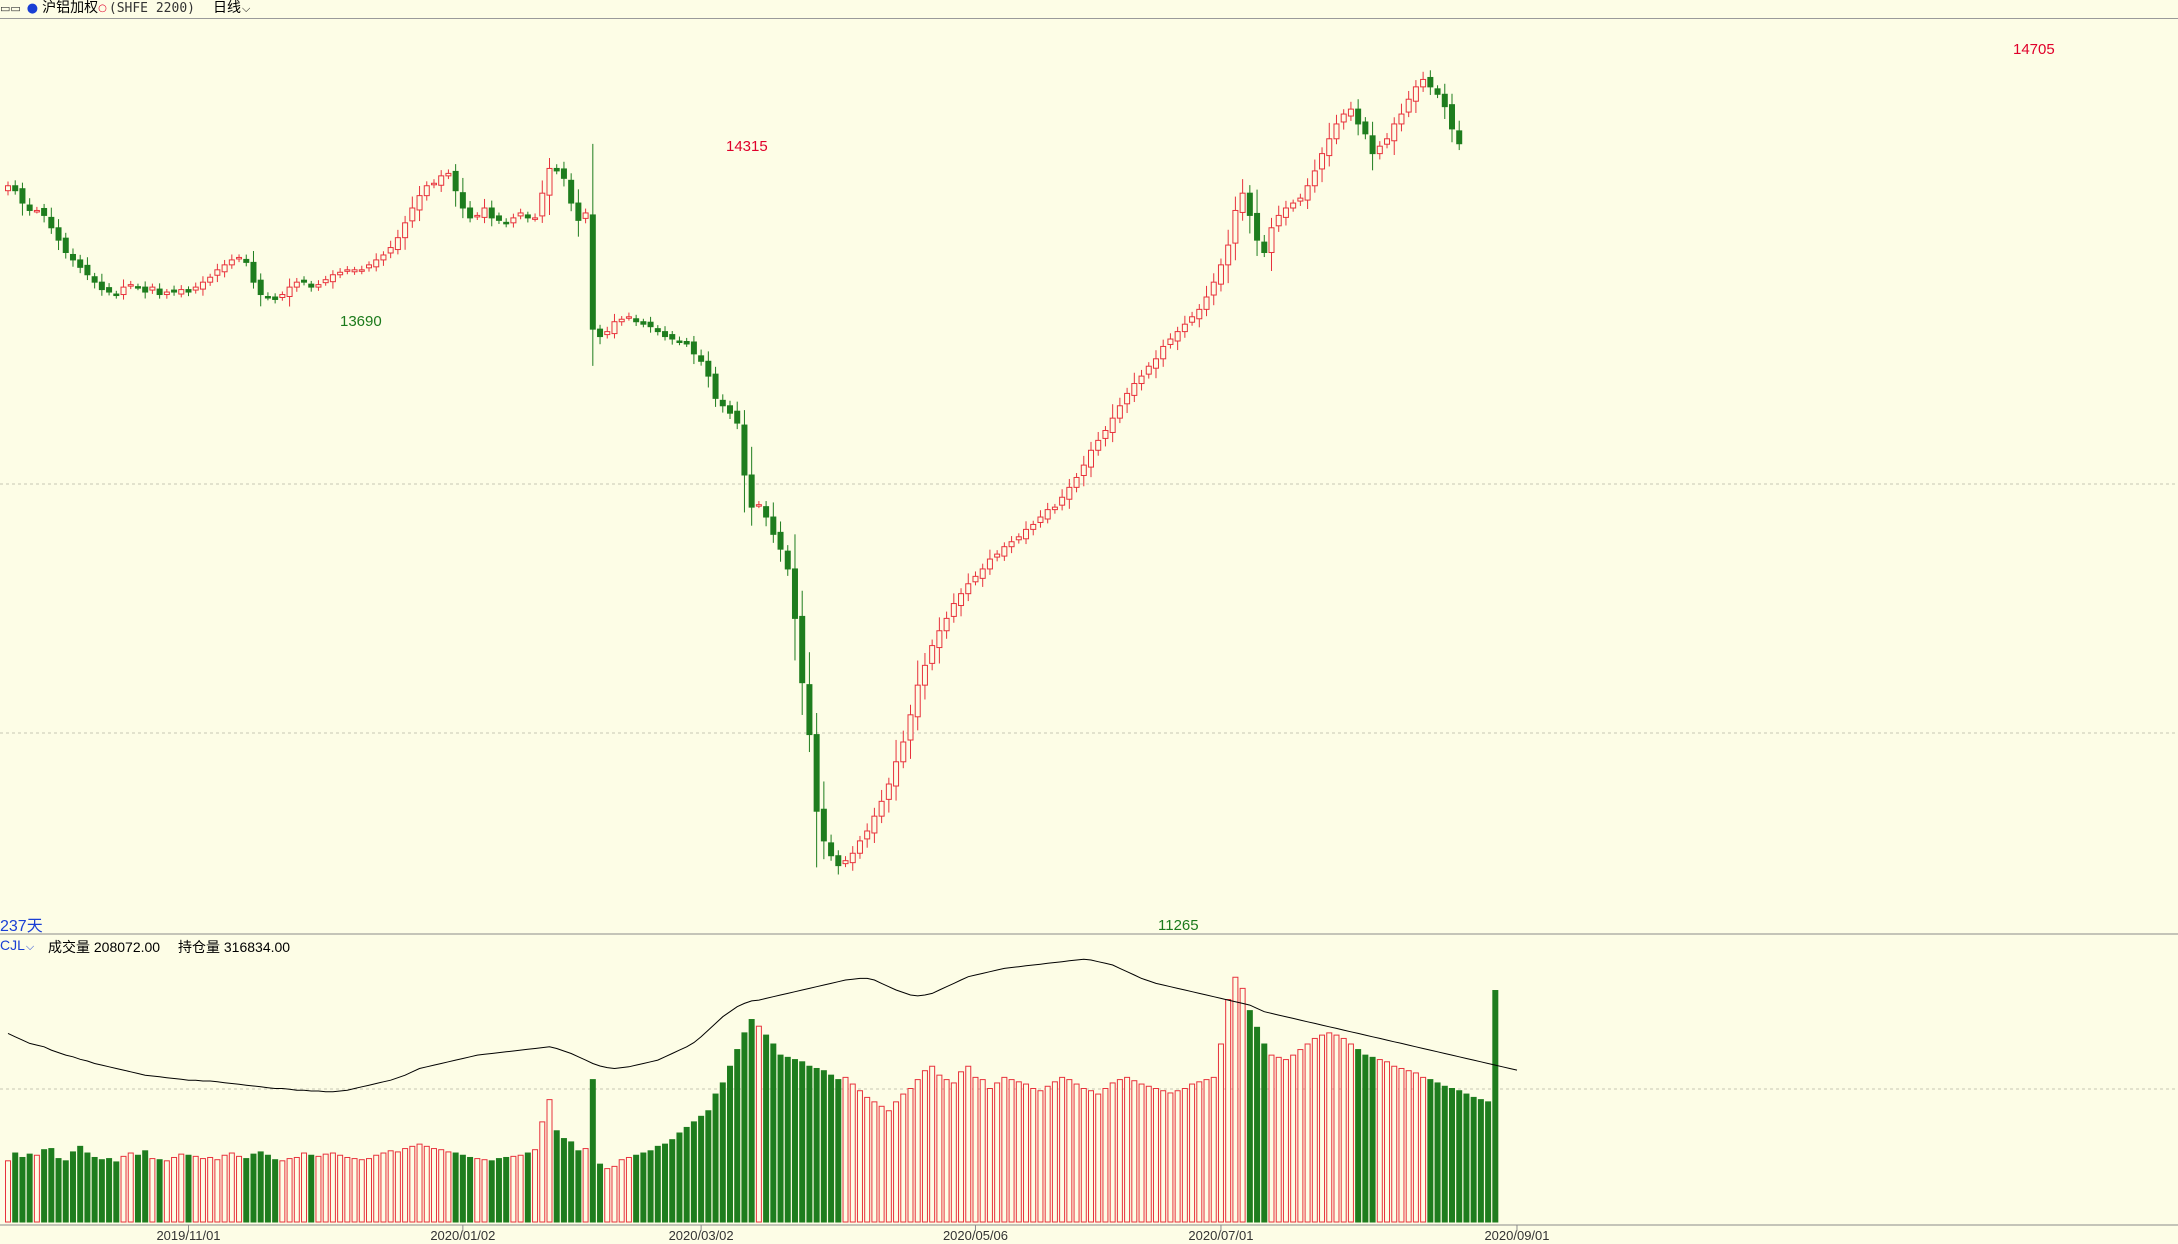 Image resolution: width=2178 pixels, height=1244 pixels. Describe the element at coordinates (70, 8) in the screenshot. I see `instrument-name: 沪铝加权` at that location.